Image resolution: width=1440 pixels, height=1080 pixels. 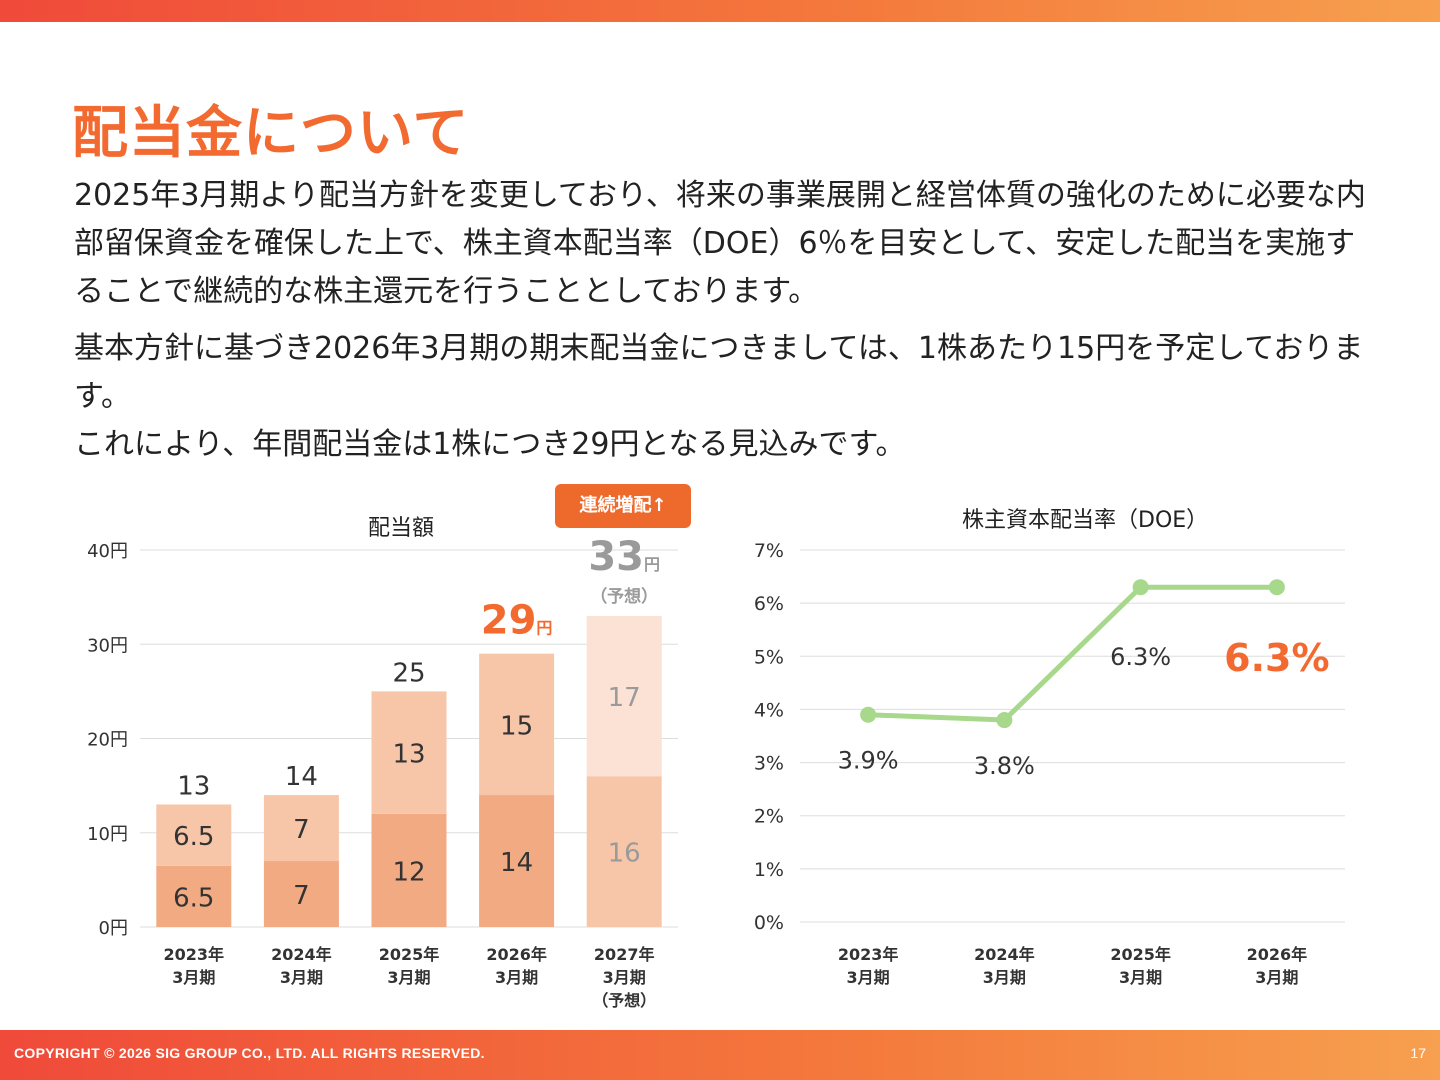 What do you see at coordinates (624, 954) in the screenshot?
I see `x-tick-label: 2027年` at bounding box center [624, 954].